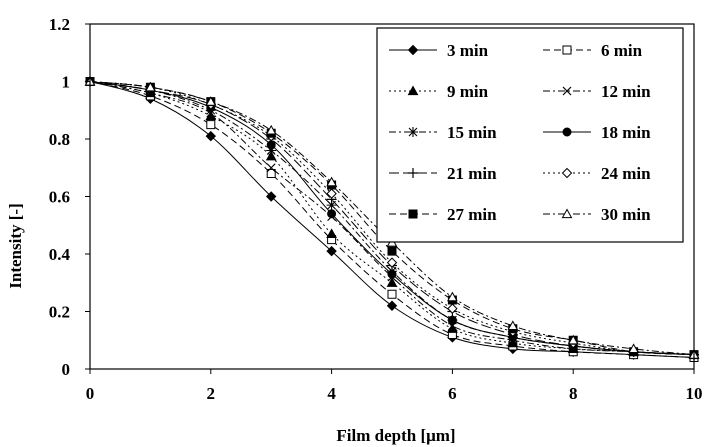 This screenshot has width=706, height=447. Describe the element at coordinates (452, 393) in the screenshot. I see `x-tick-label: 6` at that location.